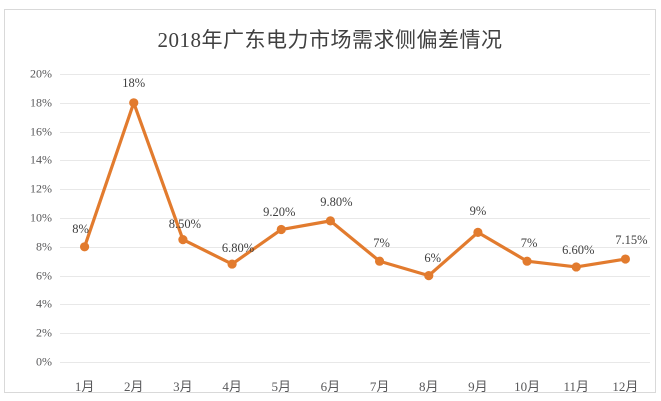 This screenshot has width=661, height=401. I want to click on data-point-label: 6.80%, so click(238, 248).